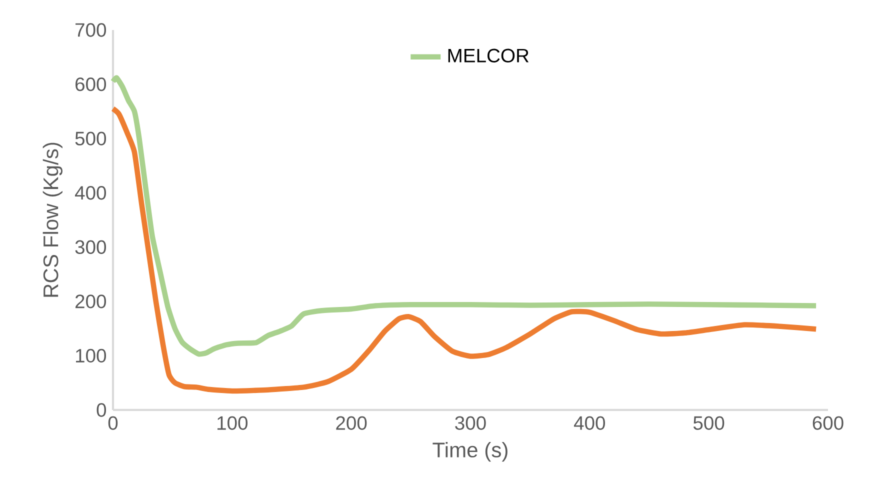 Image resolution: width=874 pixels, height=500 pixels. I want to click on y-tick-label: 0, so click(101, 410).